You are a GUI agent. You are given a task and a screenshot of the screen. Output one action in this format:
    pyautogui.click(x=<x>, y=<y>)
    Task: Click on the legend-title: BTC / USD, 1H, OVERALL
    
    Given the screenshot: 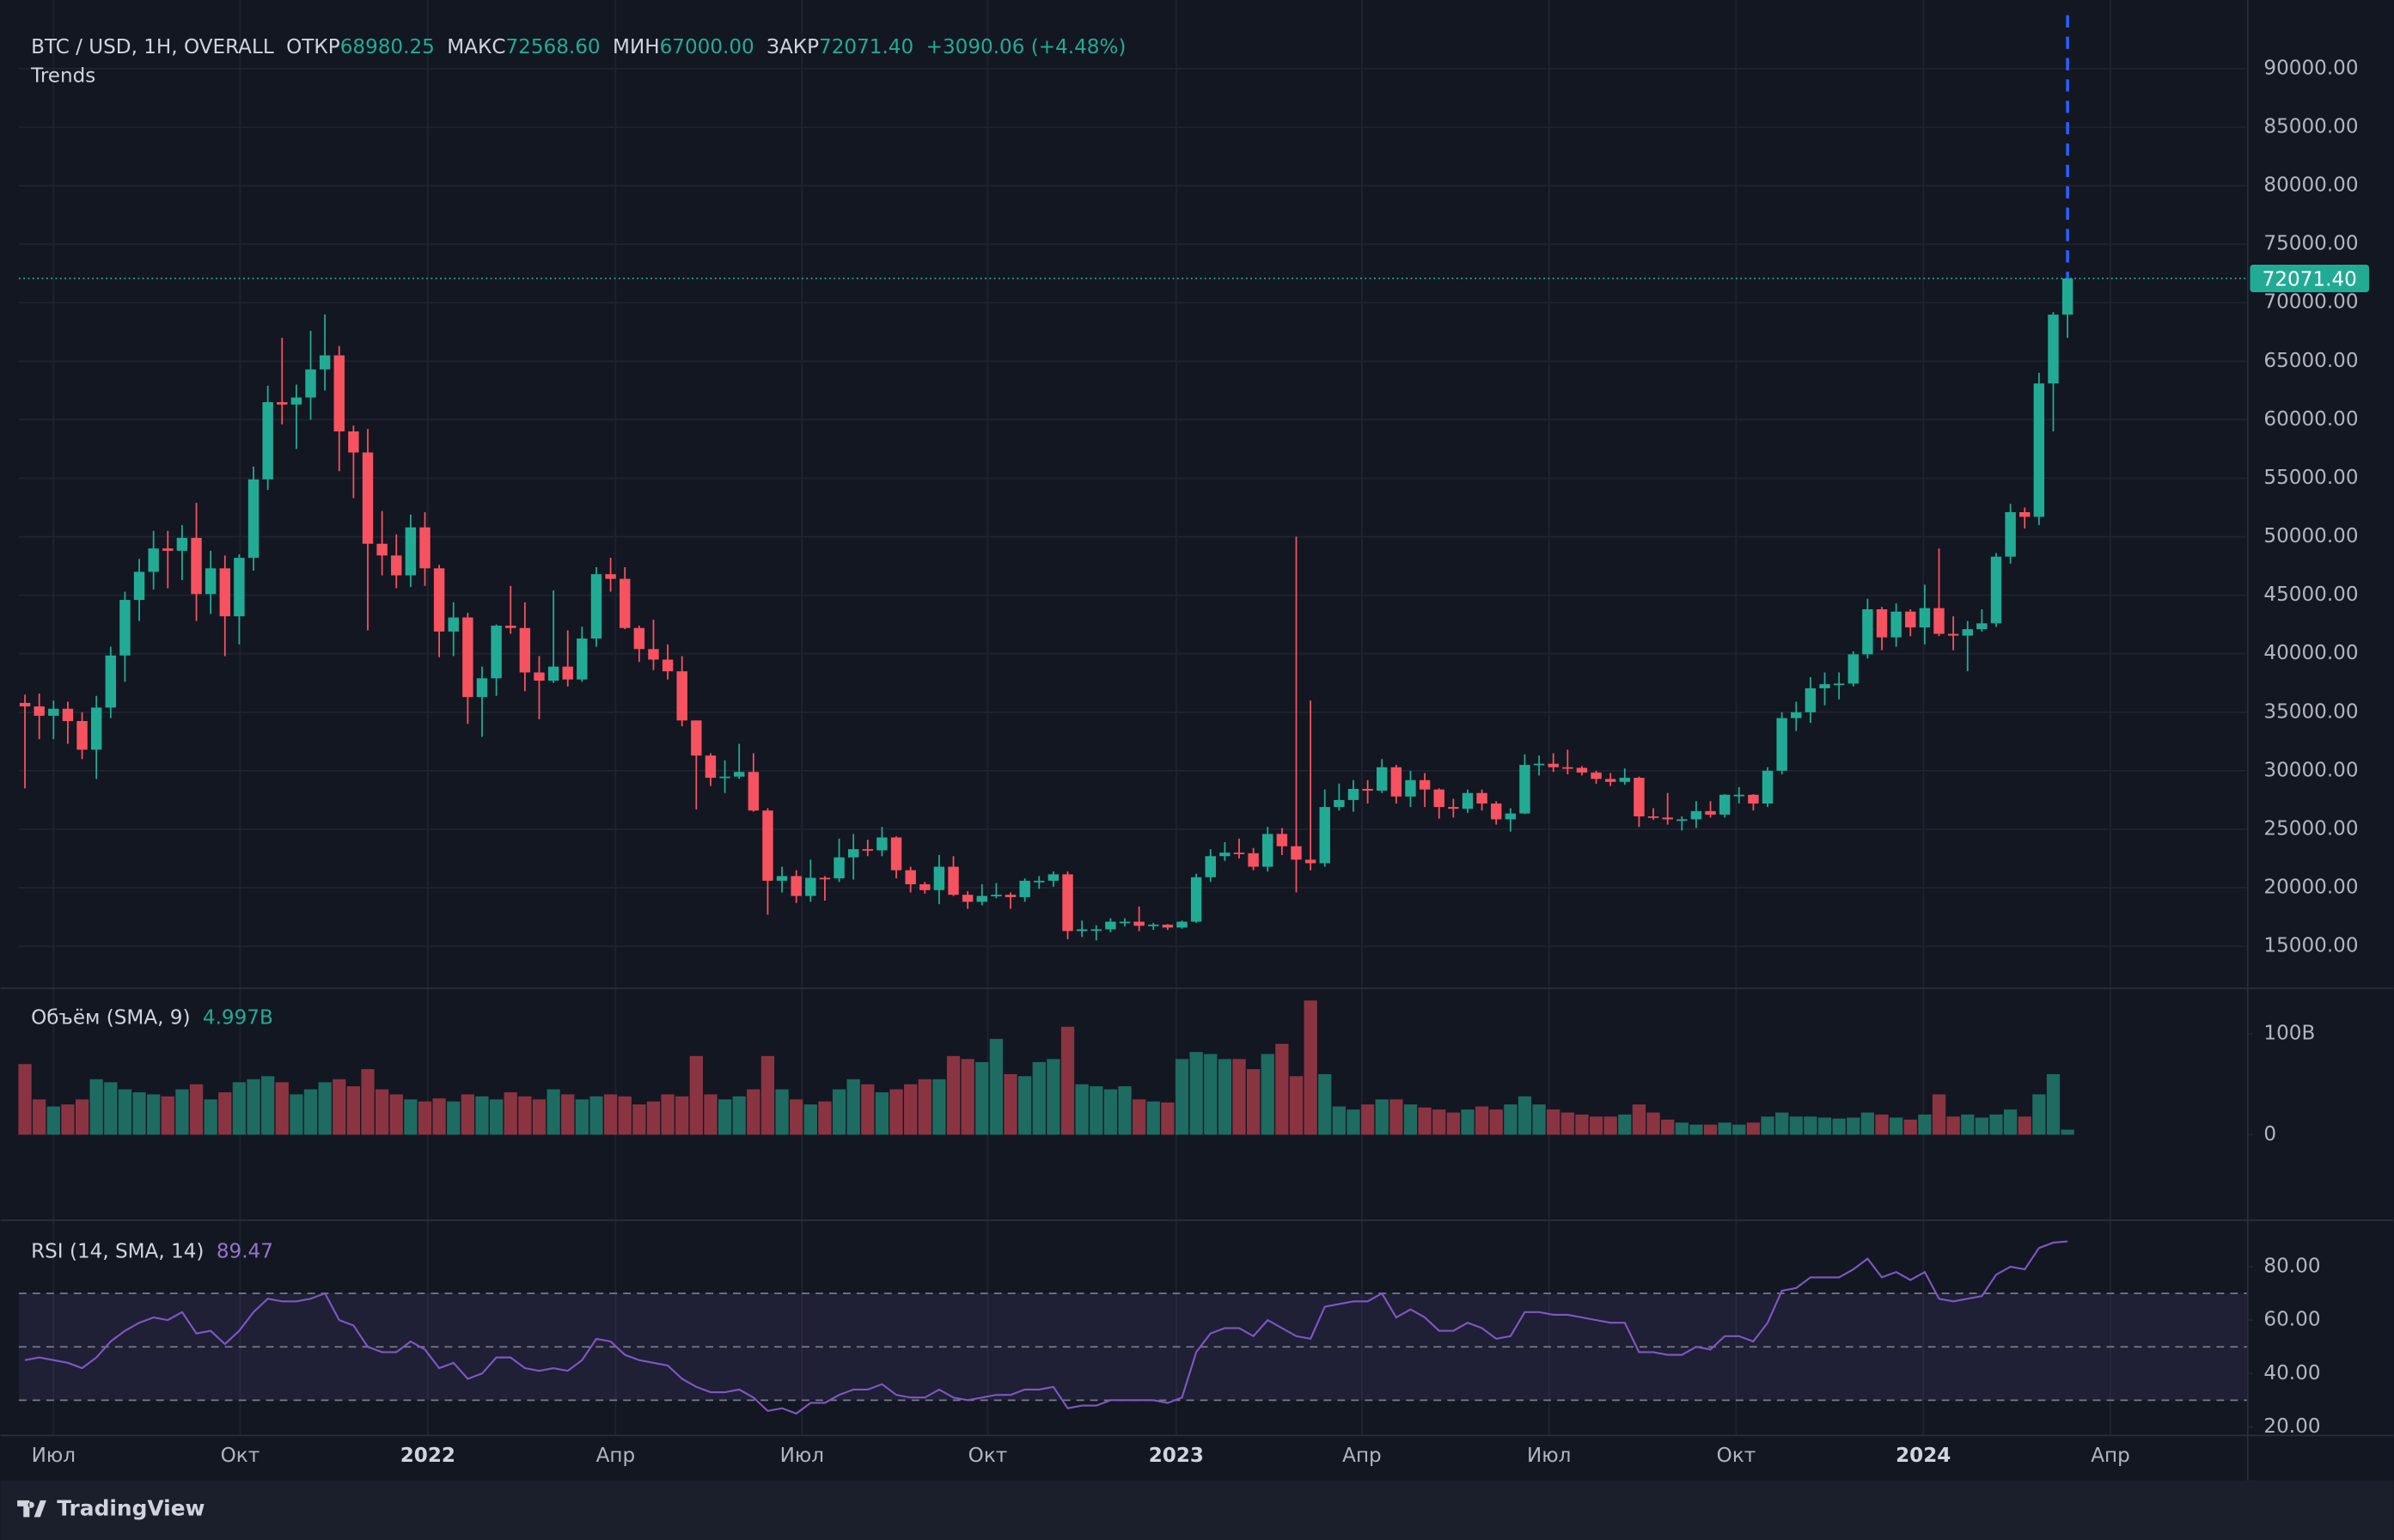 What is the action you would take?
    pyautogui.click(x=152, y=47)
    